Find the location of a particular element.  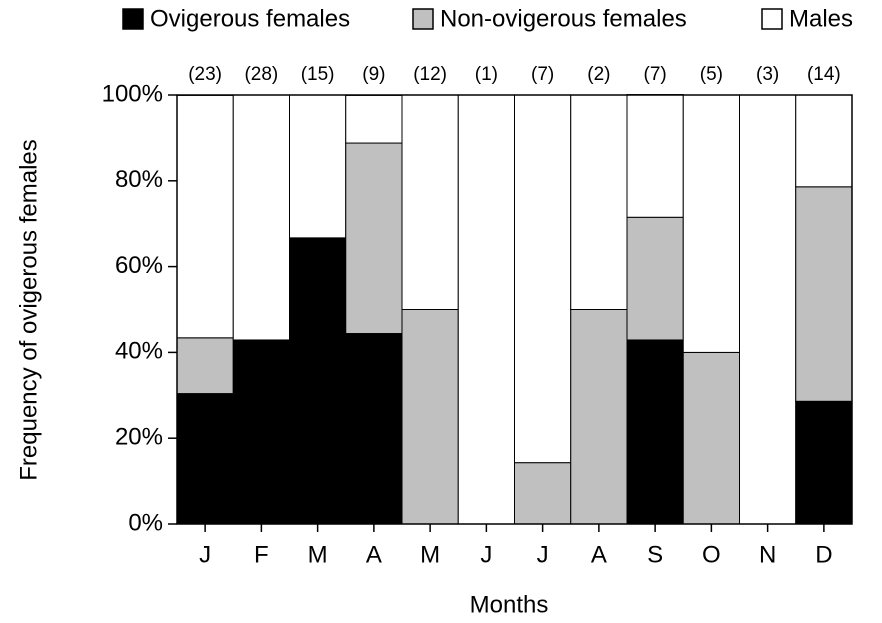

y-tick-label: 60% is located at coordinates (139, 265).